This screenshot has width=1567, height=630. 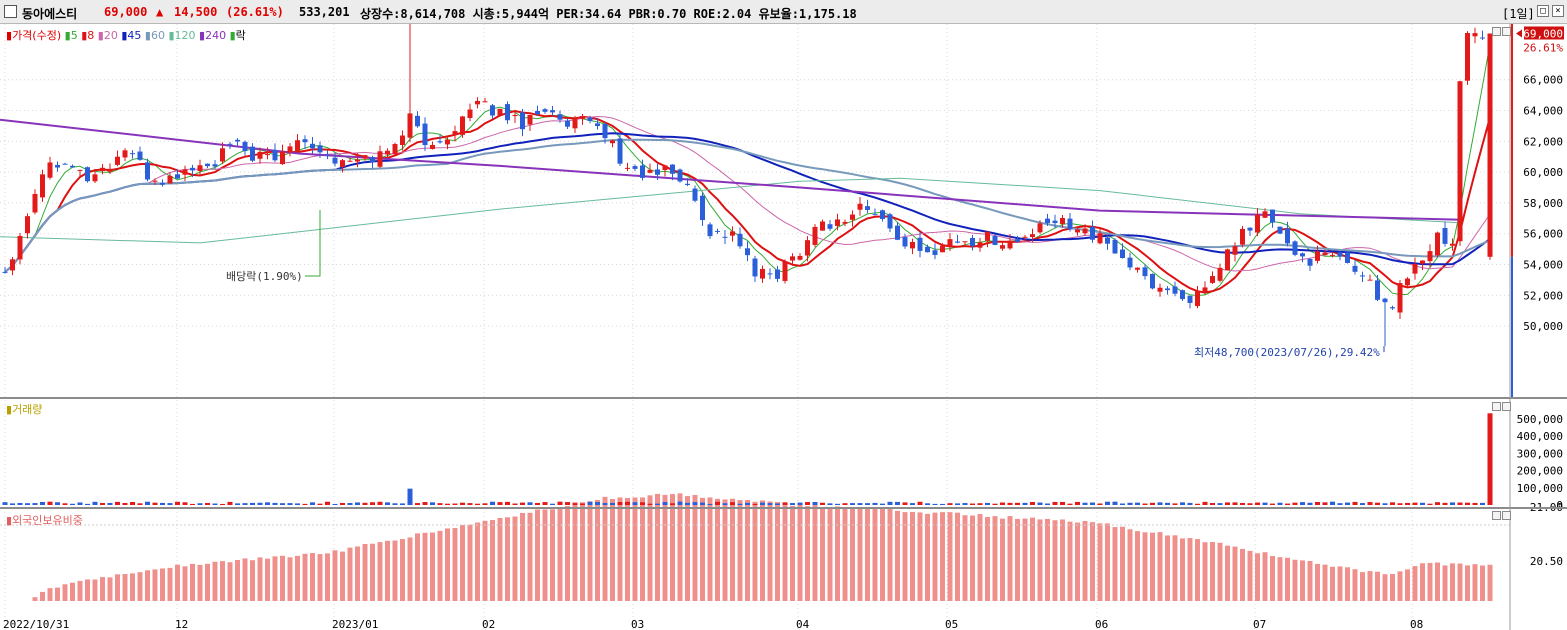 What do you see at coordinates (1558, 11) in the screenshot?
I see `close-button: ×` at bounding box center [1558, 11].